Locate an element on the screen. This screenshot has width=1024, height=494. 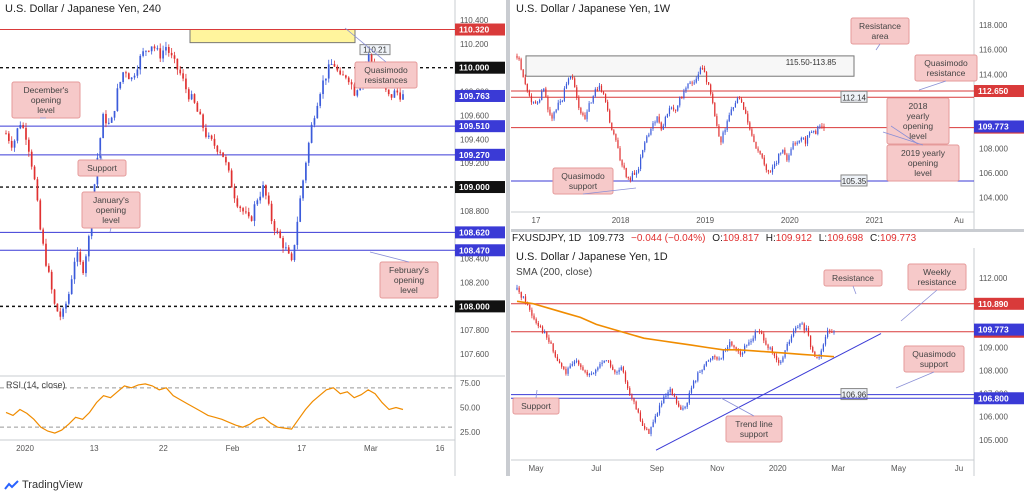
d1-trend-line is located at coordinates (768, 392).